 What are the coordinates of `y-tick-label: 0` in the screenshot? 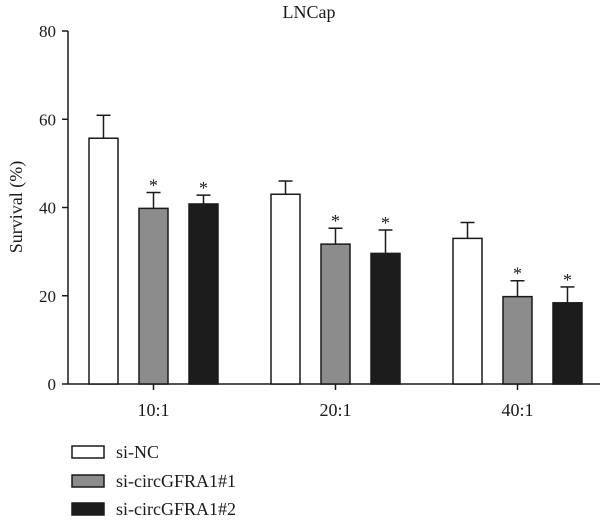 It's located at (52, 384).